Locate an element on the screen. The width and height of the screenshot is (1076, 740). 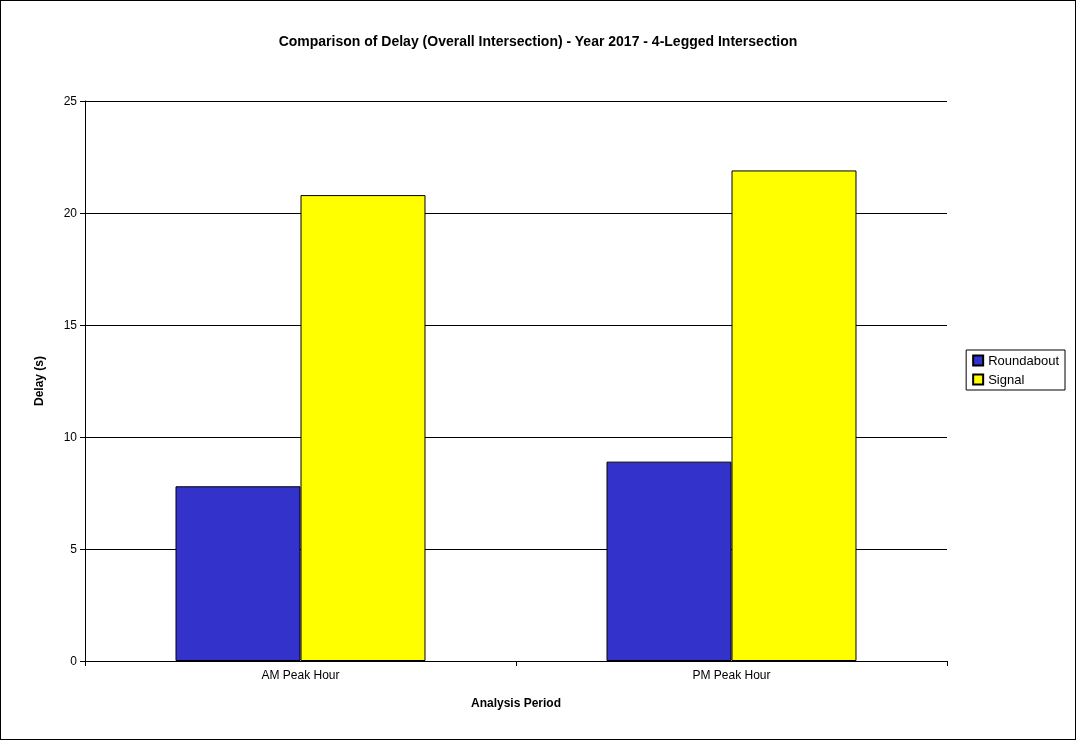
x-tick-label: AM Peak Hour is located at coordinates (300, 675).